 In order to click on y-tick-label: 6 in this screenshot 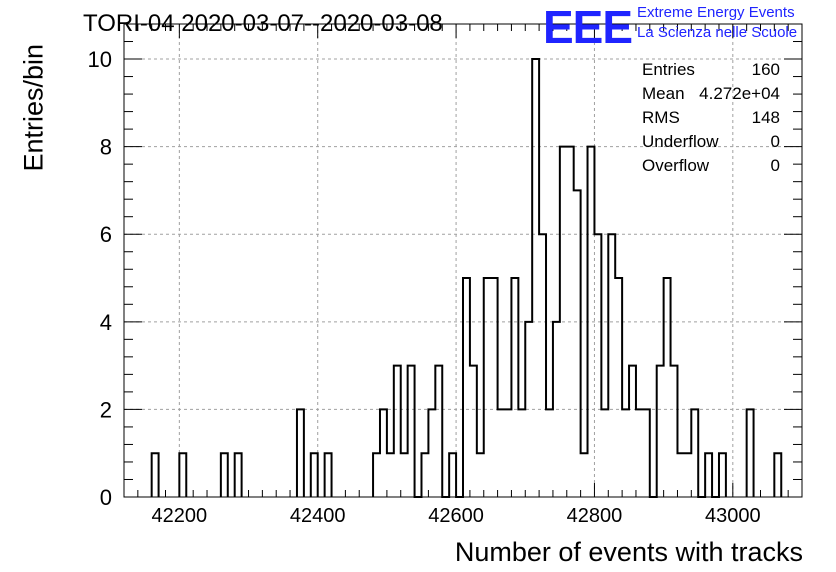, I will do `click(106, 234)`.